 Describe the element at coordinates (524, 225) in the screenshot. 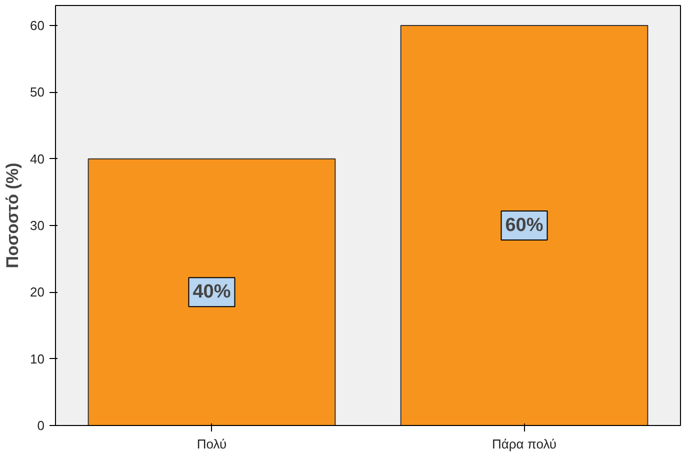

I see `data-label: 60%` at that location.